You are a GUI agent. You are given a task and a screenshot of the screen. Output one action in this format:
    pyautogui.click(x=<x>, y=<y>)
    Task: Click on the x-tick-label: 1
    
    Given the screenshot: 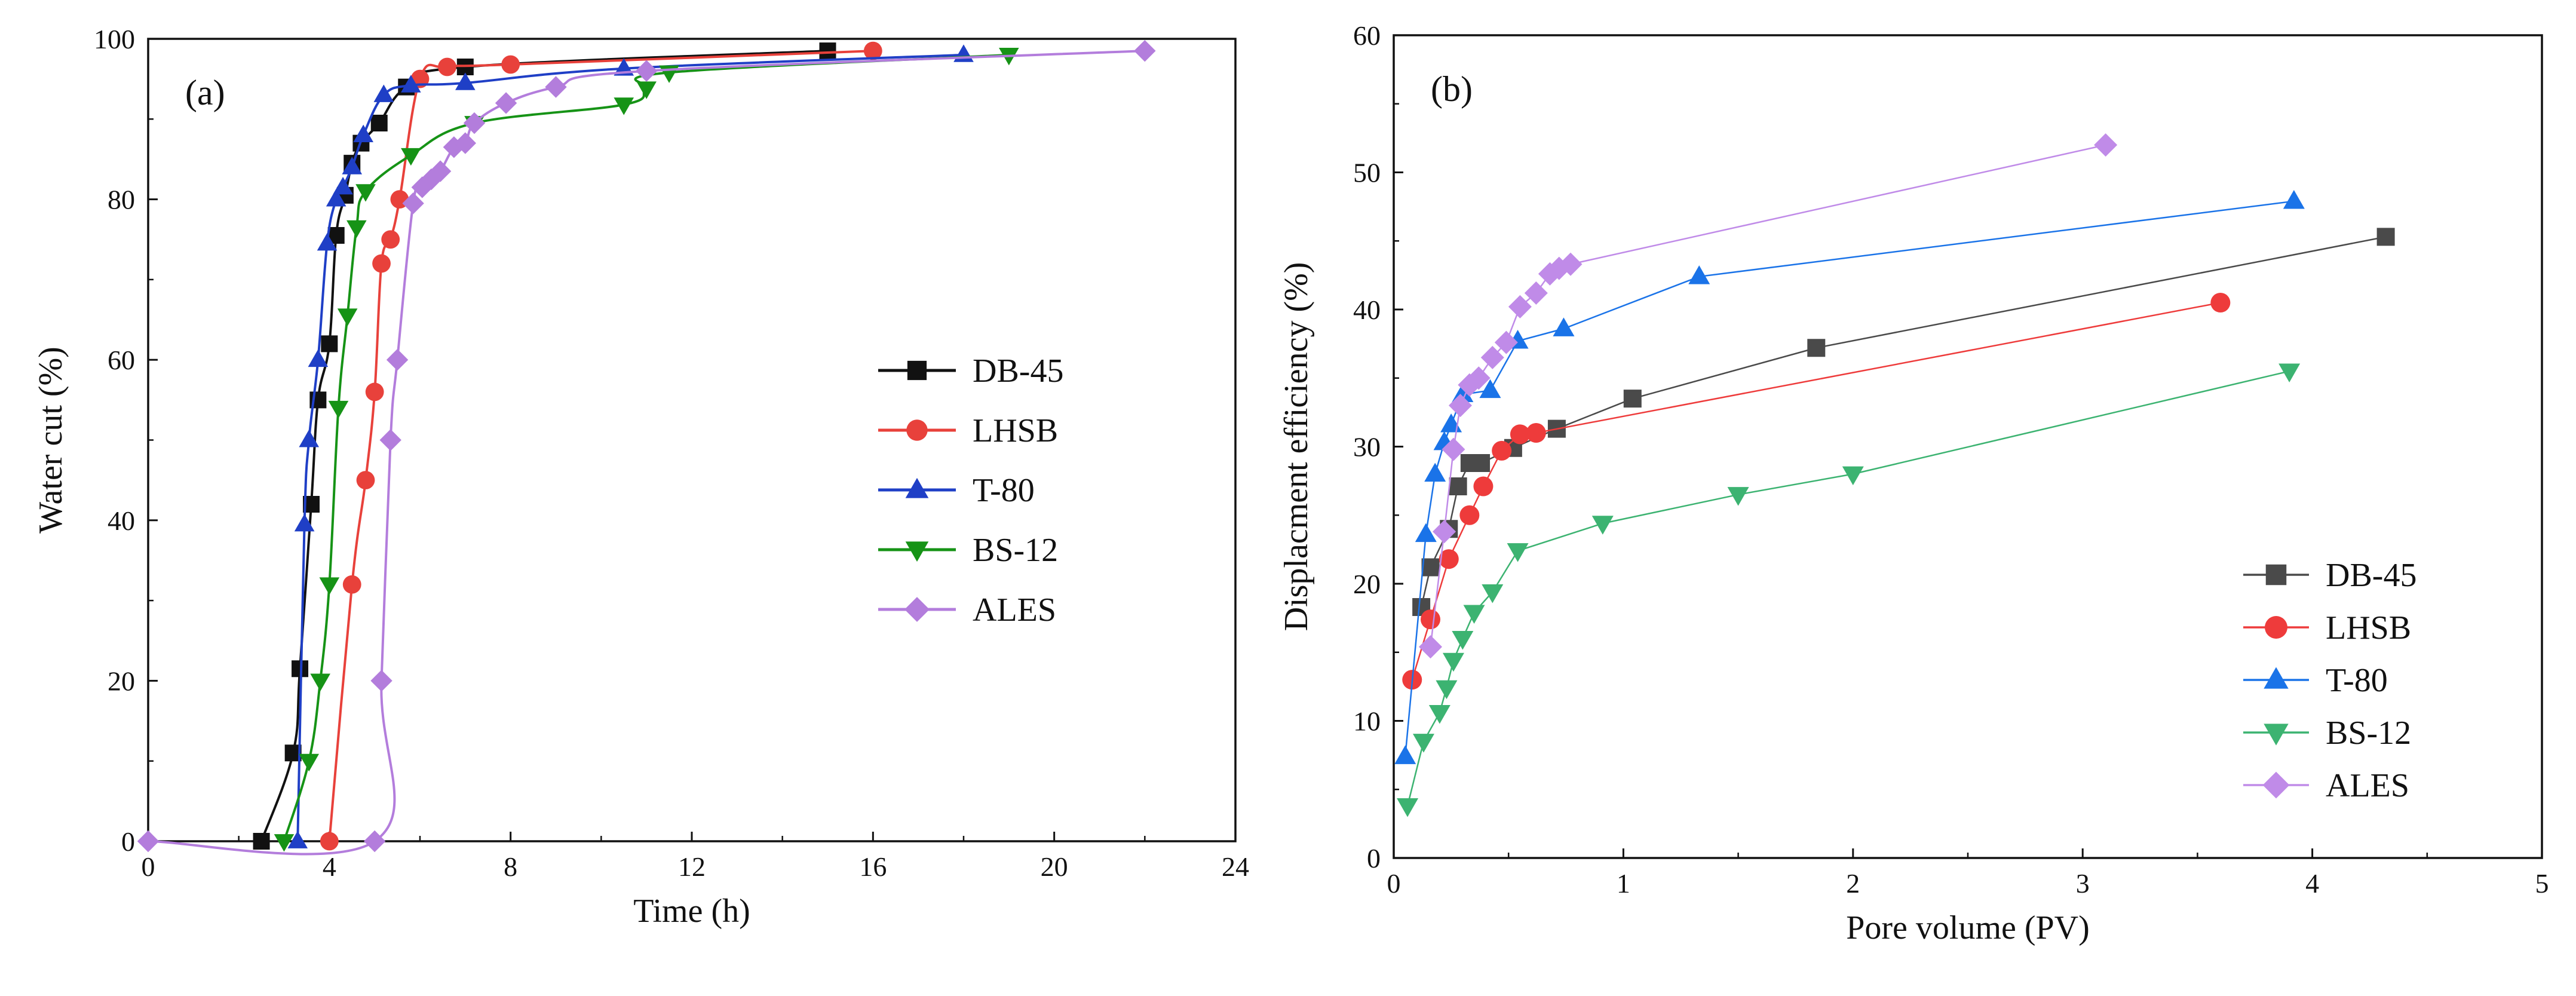 What is the action you would take?
    pyautogui.click(x=1623, y=883)
    